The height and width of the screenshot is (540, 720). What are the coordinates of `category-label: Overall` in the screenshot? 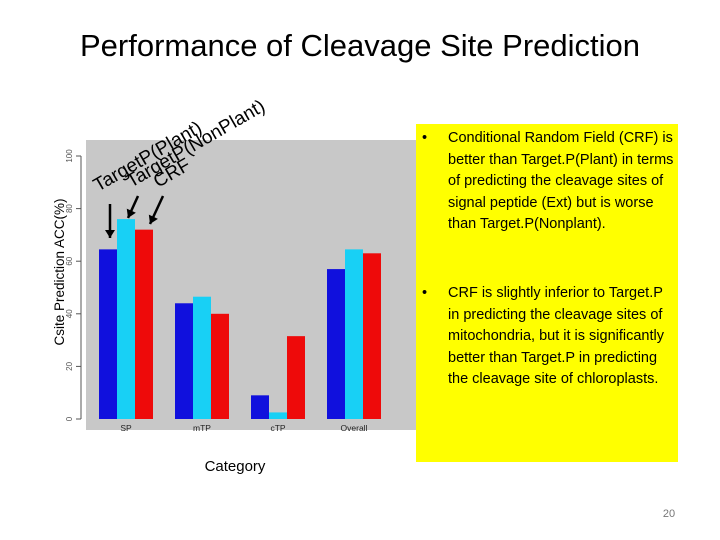 It's located at (354, 428).